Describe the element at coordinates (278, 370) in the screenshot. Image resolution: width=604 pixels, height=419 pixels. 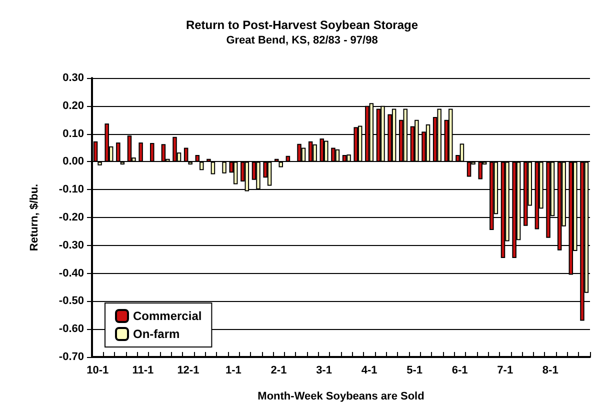
I see `x-tick-label: 2-1` at that location.